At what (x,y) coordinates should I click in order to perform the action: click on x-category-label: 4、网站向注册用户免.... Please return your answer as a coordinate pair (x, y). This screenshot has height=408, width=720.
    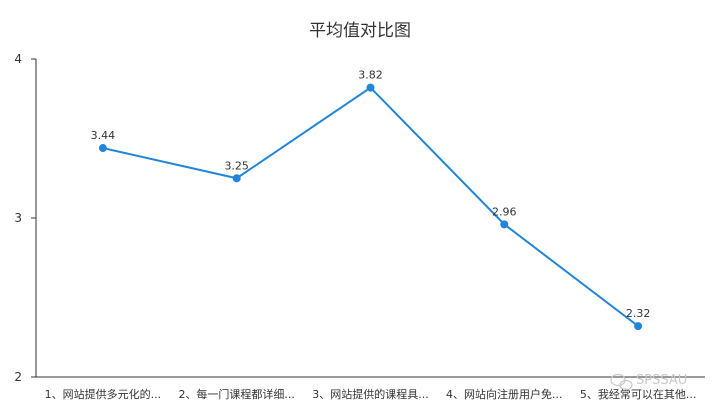
    Looking at the image, I should click on (504, 394).